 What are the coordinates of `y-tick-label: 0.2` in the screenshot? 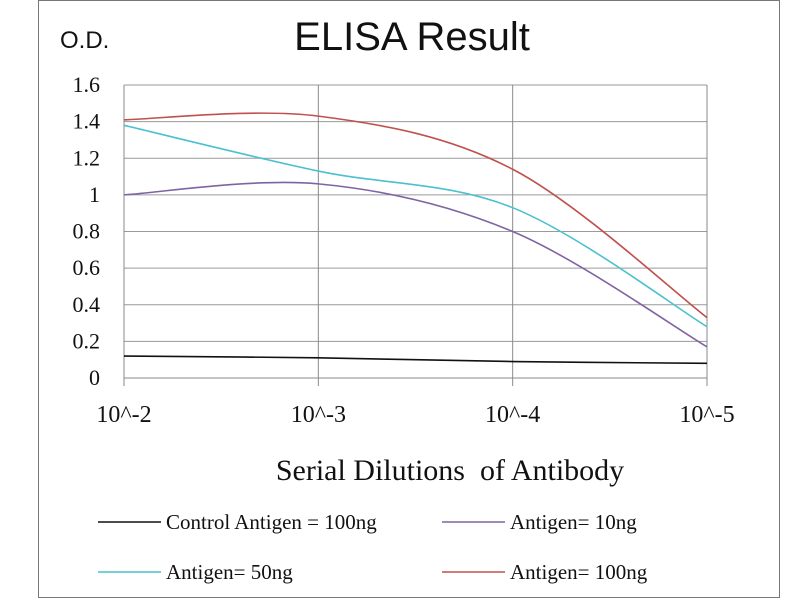 It's located at (87, 340).